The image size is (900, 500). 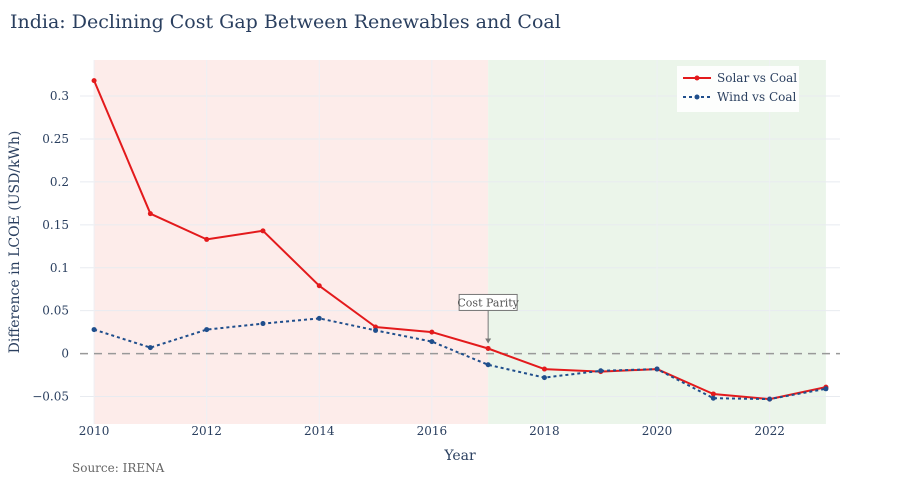 What do you see at coordinates (15, 242) in the screenshot?
I see `y-axis-title: Difference in LCOE (USD/kWh)` at bounding box center [15, 242].